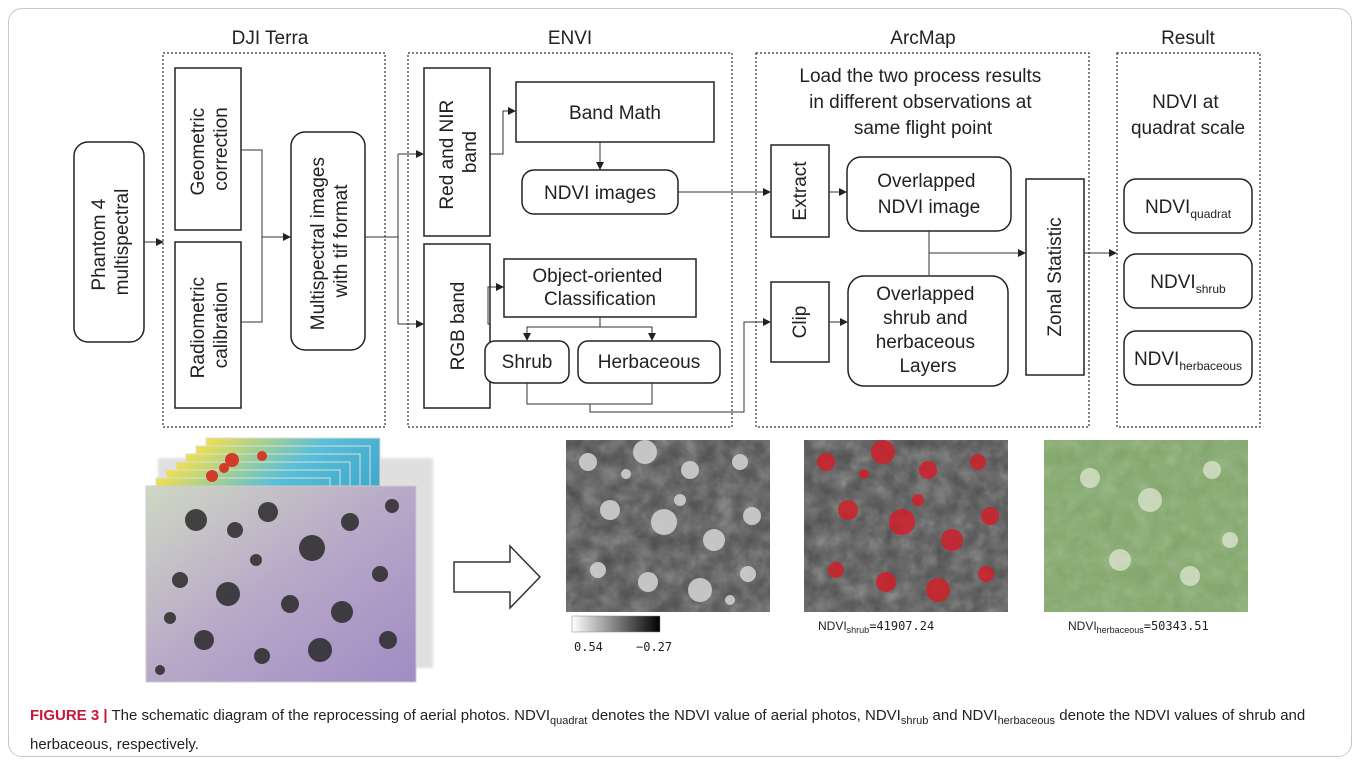  What do you see at coordinates (289, 560) in the screenshot?
I see `multispectral-image-stack` at bounding box center [289, 560].